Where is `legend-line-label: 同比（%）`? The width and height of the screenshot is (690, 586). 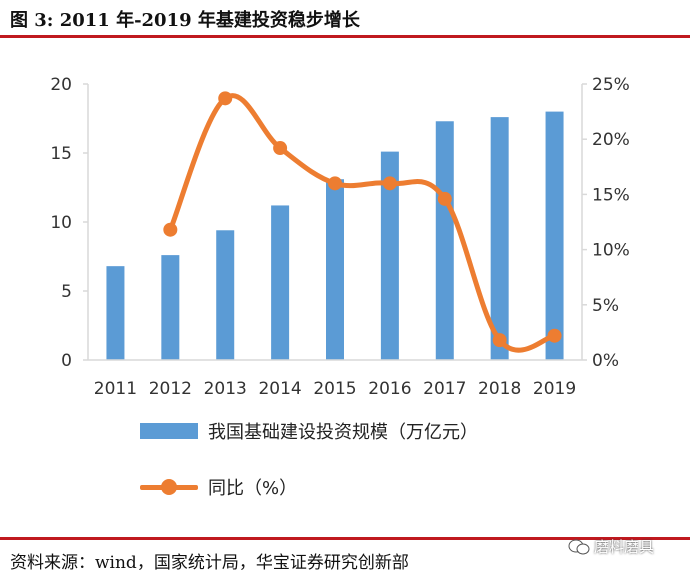
legend-line-label: 同比（%） is located at coordinates (253, 488).